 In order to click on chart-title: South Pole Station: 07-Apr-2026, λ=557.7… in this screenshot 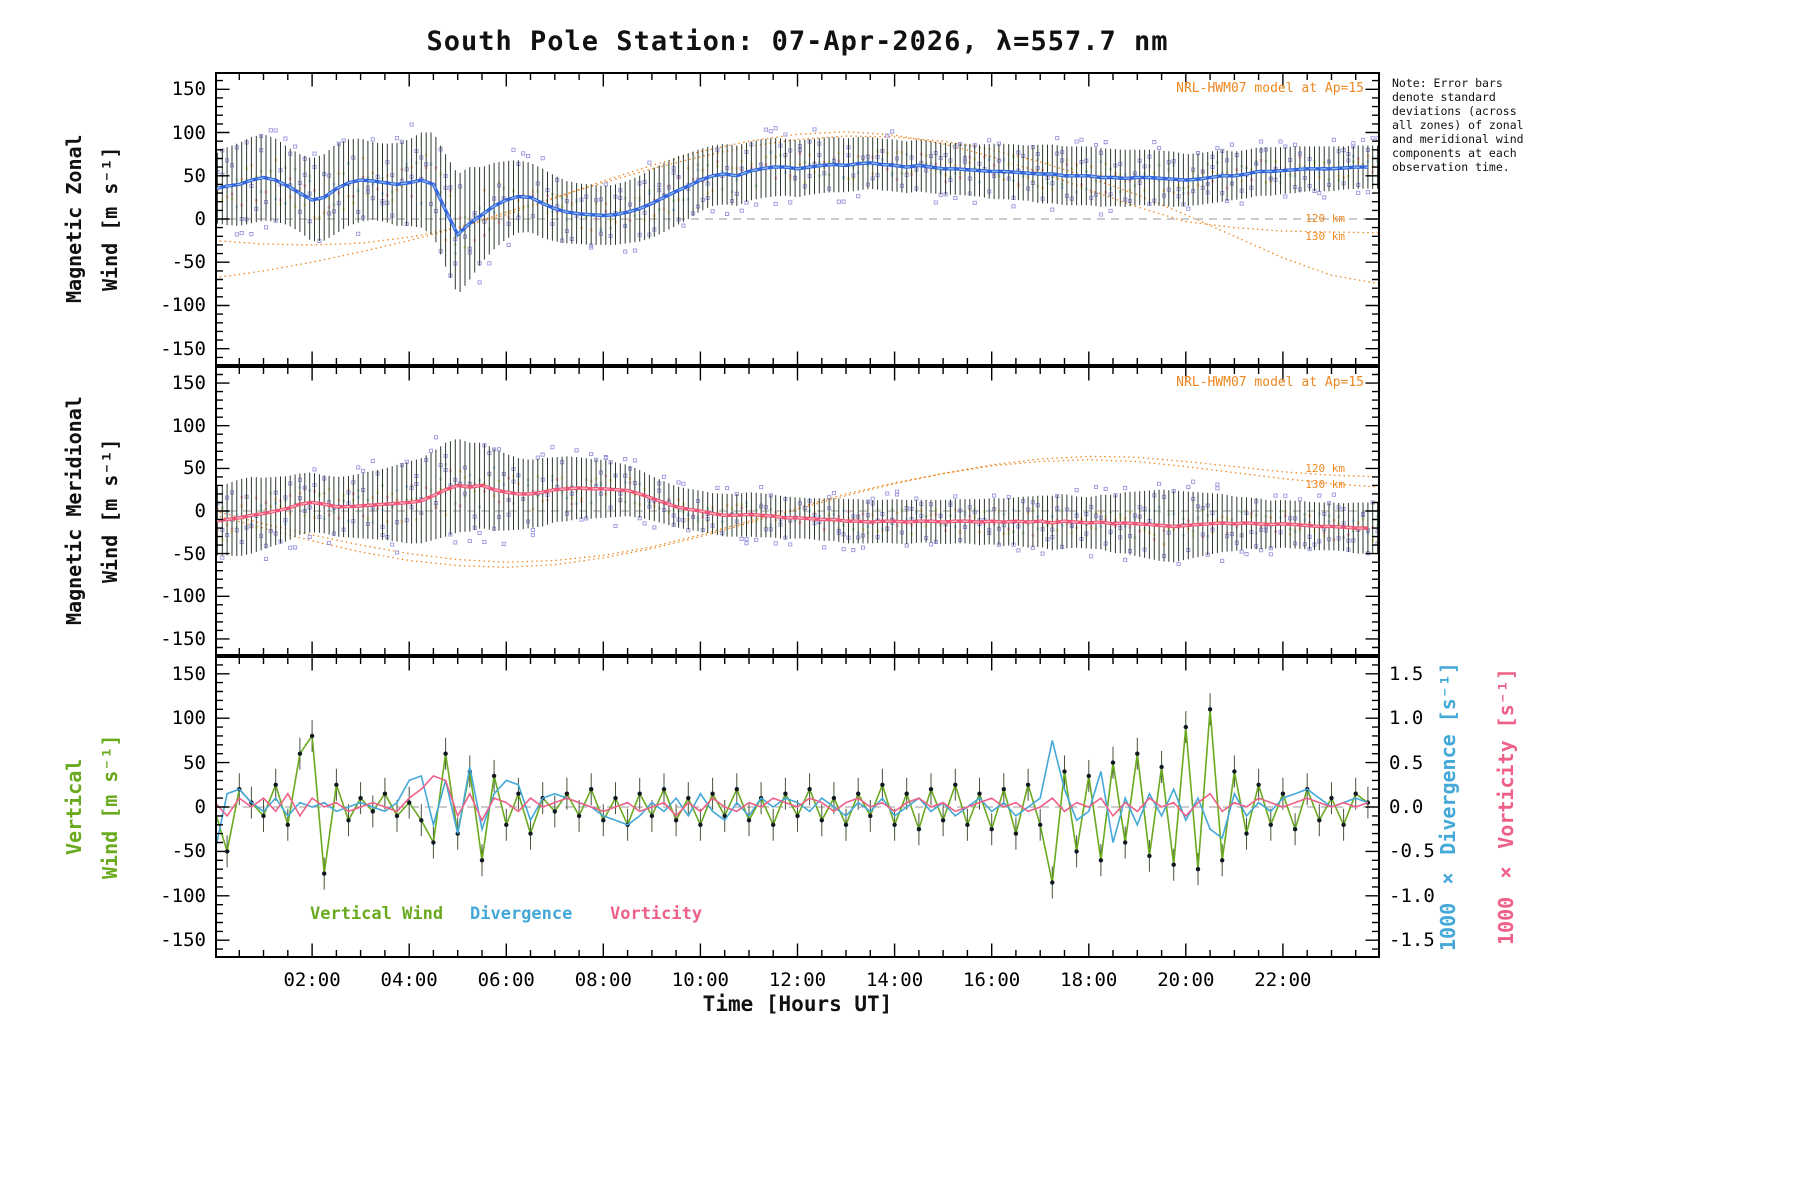, I will do `click(797, 41)`.